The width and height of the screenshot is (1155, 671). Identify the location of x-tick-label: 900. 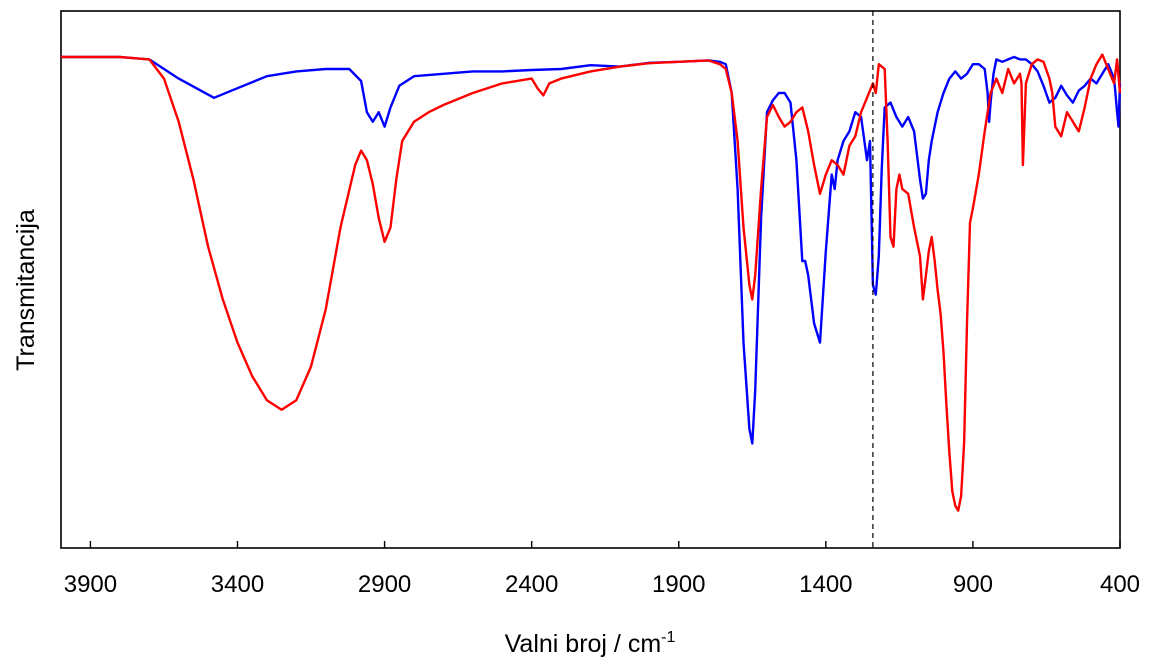
(973, 584).